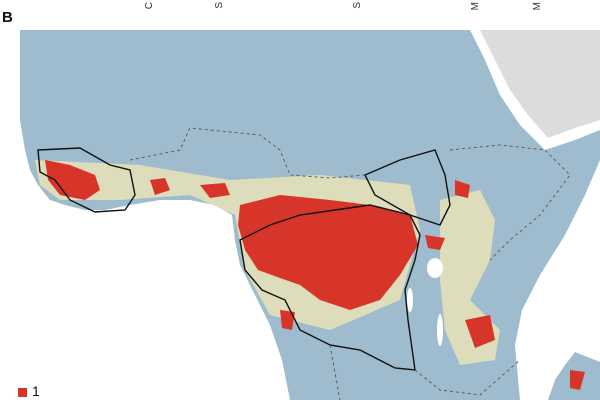  What do you see at coordinates (149, 5) in the screenshot?
I see `header-fragment: C` at bounding box center [149, 5].